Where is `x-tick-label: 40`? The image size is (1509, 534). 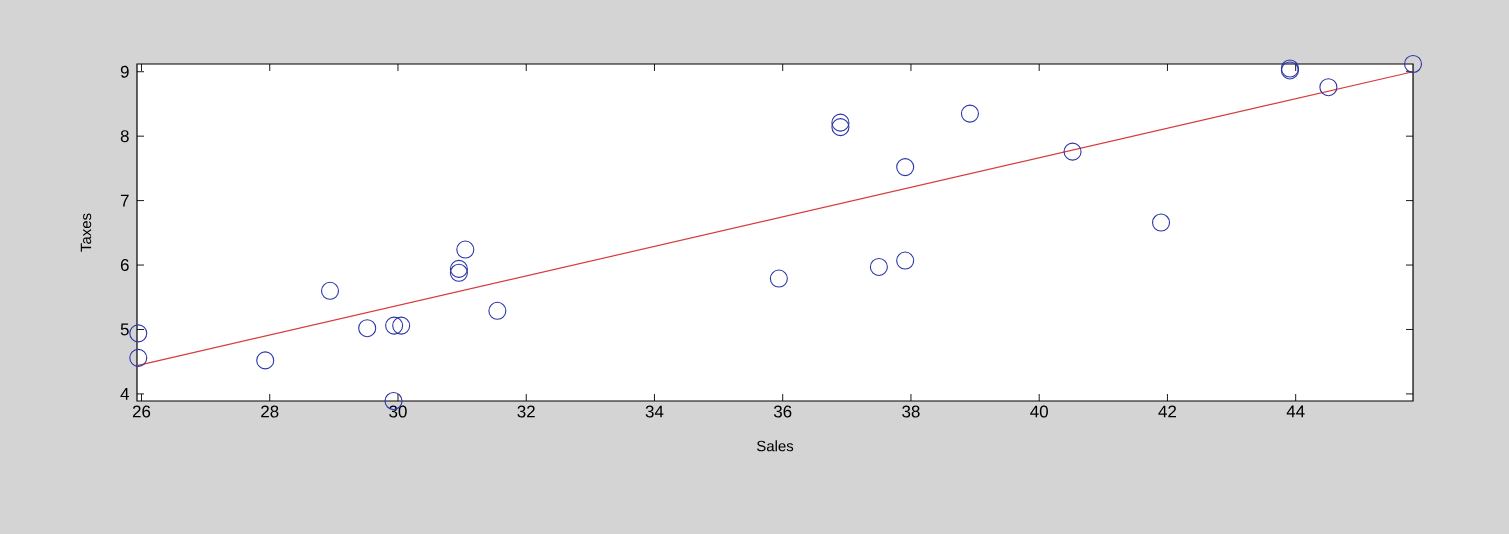 x-tick-label: 40 is located at coordinates (1039, 411).